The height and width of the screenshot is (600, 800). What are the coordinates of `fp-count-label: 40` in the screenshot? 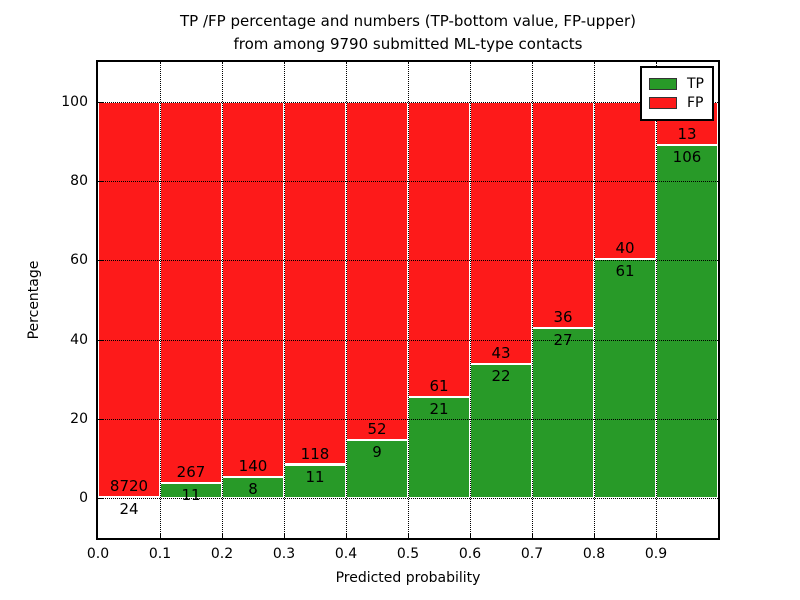 It's located at (625, 247).